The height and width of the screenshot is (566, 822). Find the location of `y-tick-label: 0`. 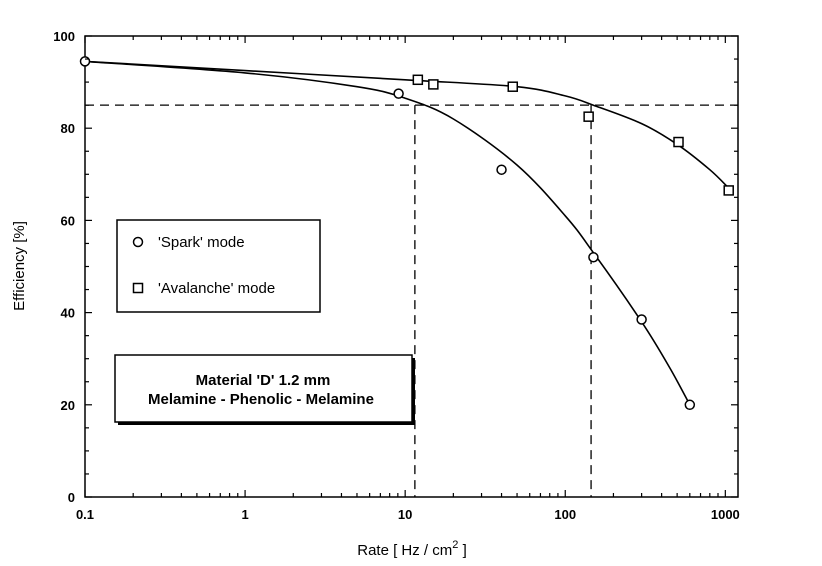

y-tick-label: 0 is located at coordinates (71, 497).